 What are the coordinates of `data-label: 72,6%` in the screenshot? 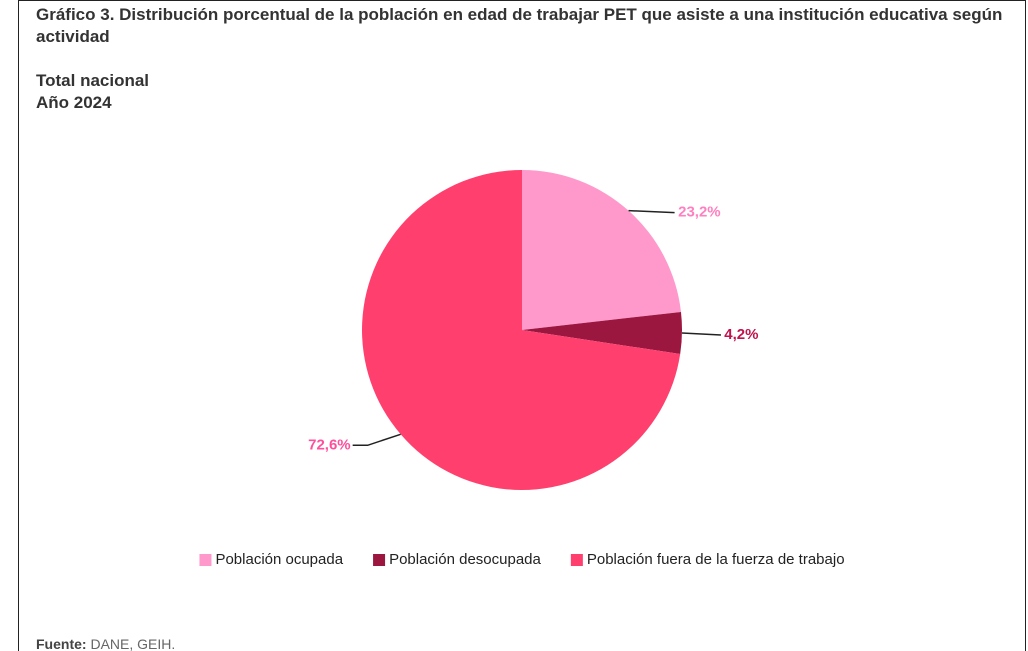 It's located at (329, 444).